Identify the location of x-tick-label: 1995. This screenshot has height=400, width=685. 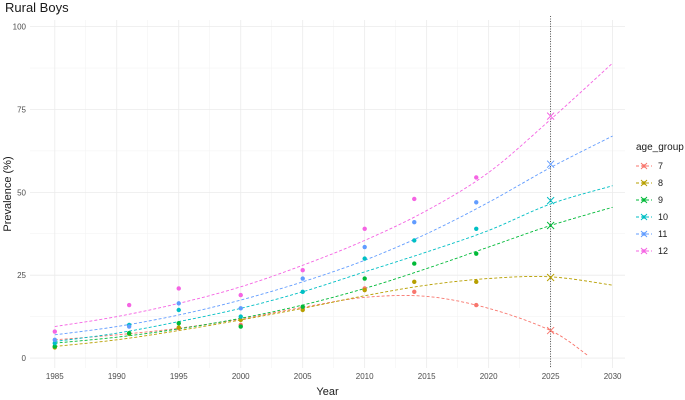
(179, 376).